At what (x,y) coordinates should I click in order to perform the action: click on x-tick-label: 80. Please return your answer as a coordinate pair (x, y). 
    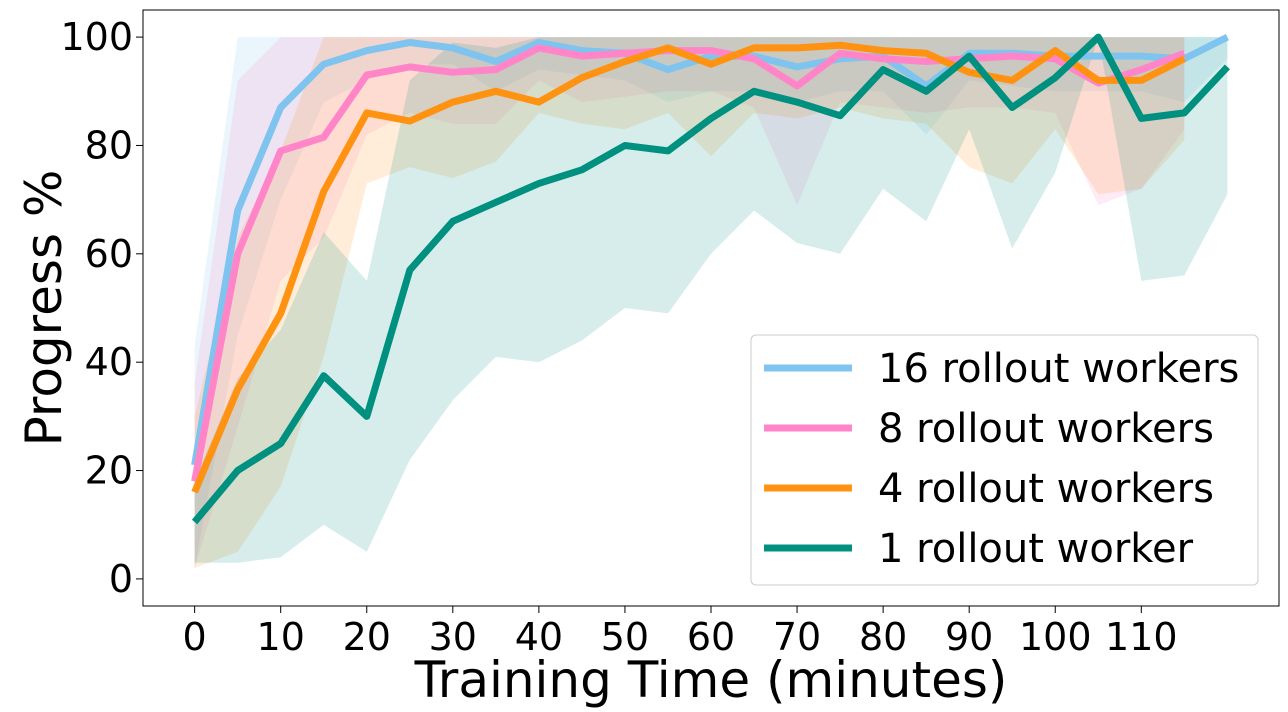
    Looking at the image, I should click on (883, 637).